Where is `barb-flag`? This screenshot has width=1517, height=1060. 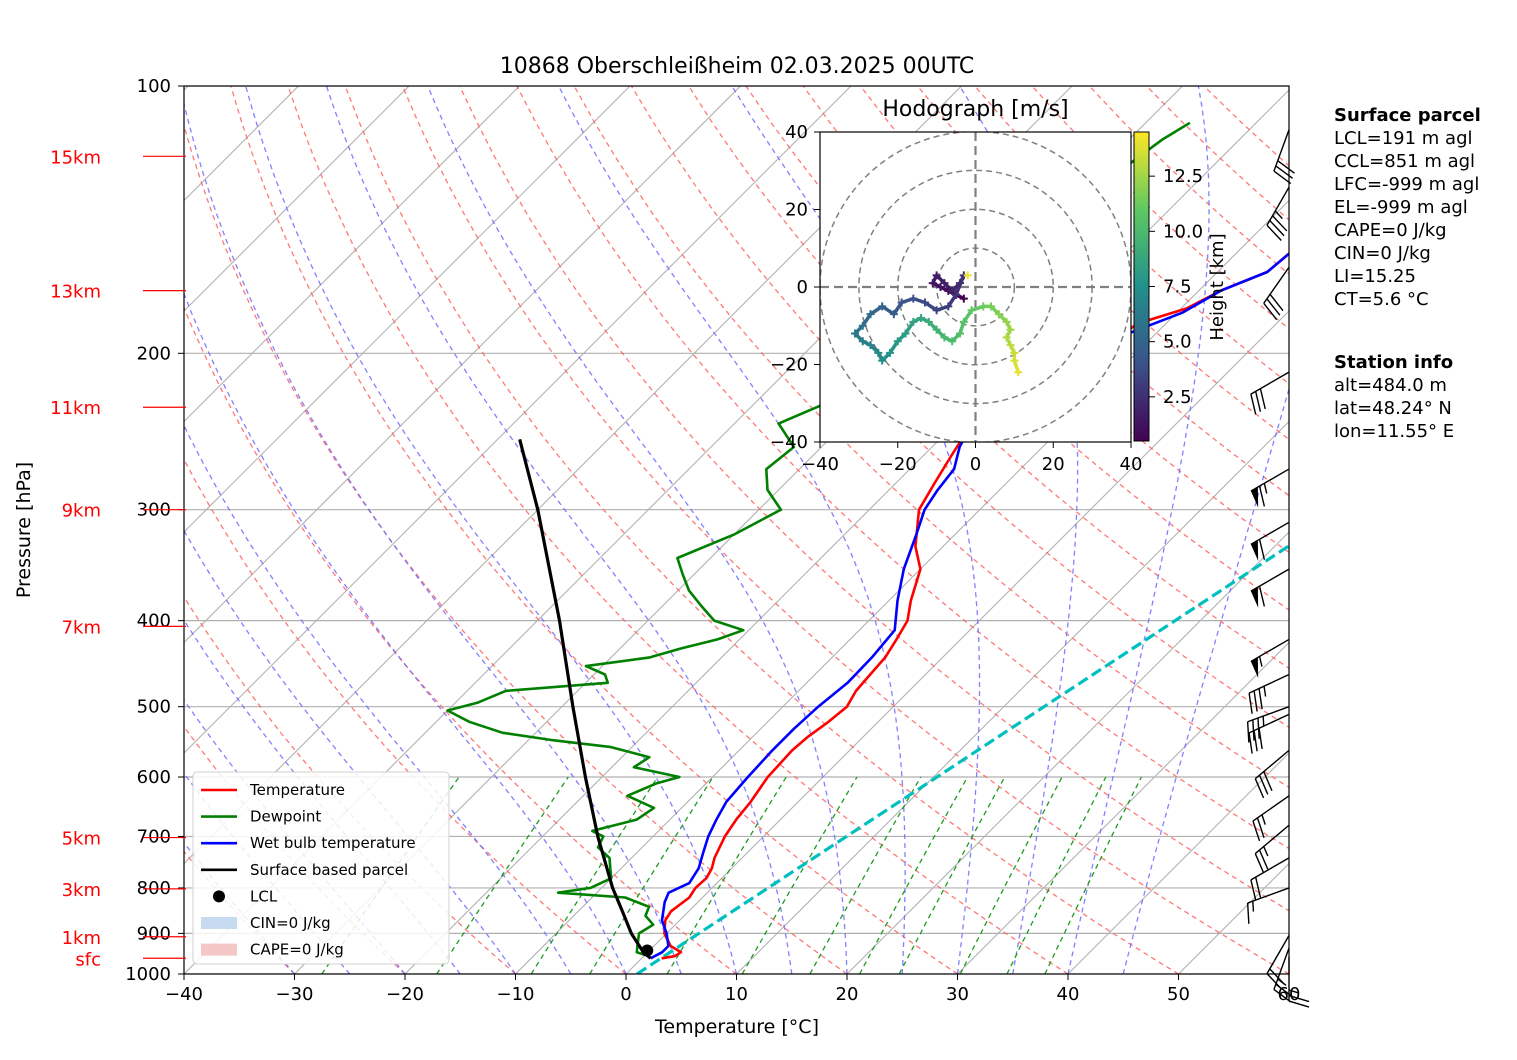
barb-flag is located at coordinates (1254, 550).